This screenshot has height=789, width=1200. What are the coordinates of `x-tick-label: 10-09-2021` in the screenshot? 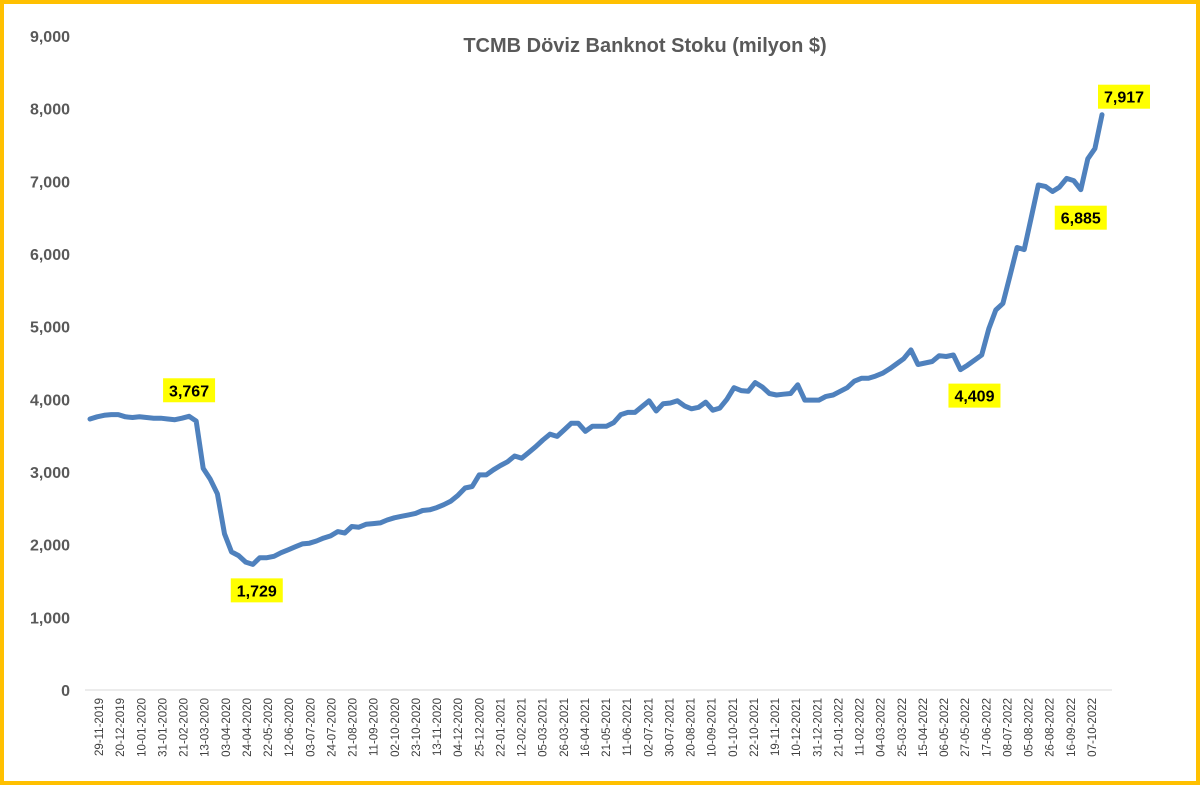 It's located at (713, 727).